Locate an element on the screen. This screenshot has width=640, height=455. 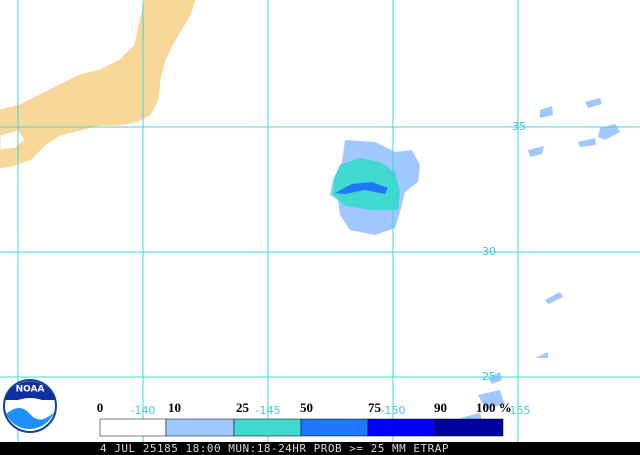
legend-label: 75 is located at coordinates (375, 407).